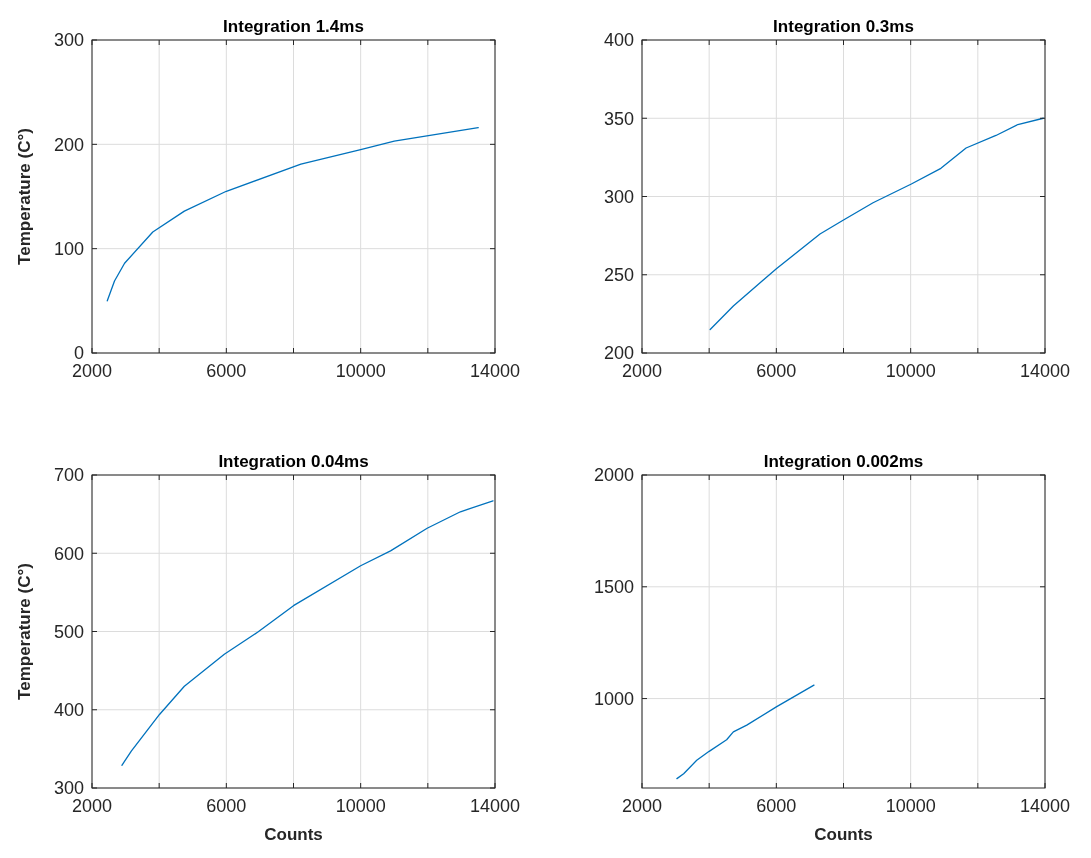 The width and height of the screenshot is (1091, 858). I want to click on y-tick-label: 700, so click(68, 475).